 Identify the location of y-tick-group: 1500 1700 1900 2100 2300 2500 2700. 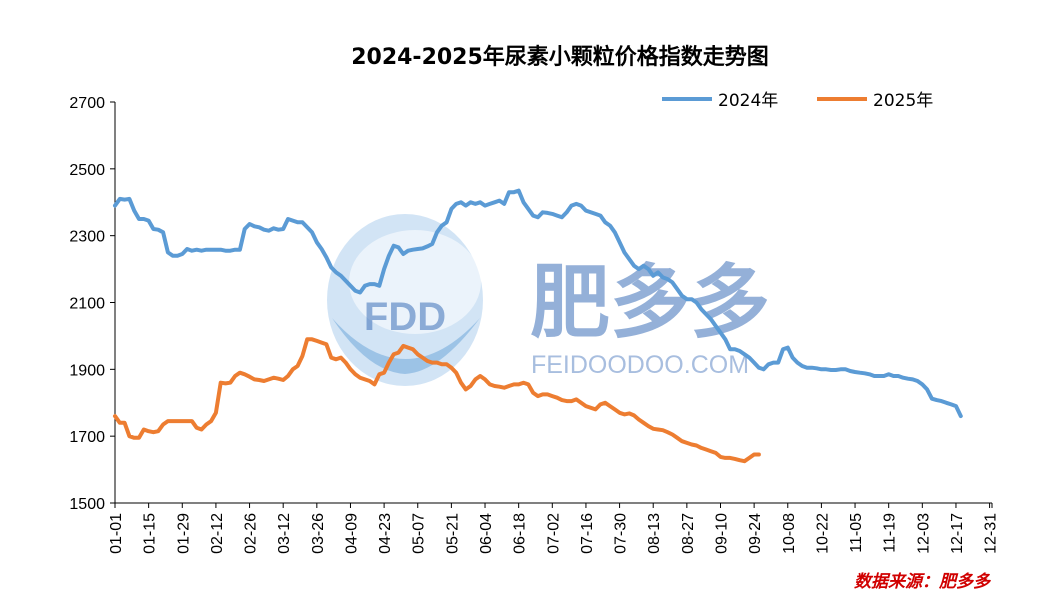
(92, 304).